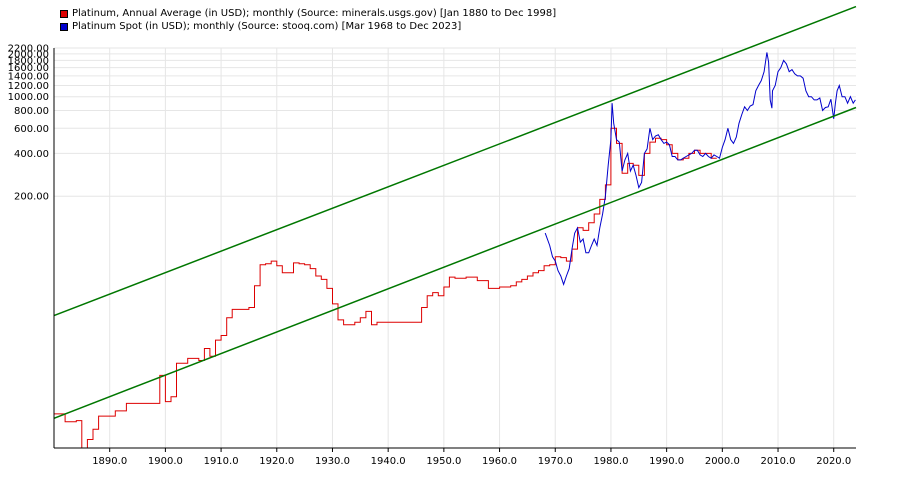 The image size is (900, 480). Describe the element at coordinates (31, 197) in the screenshot. I see `y-tick-label: 200.00` at that location.